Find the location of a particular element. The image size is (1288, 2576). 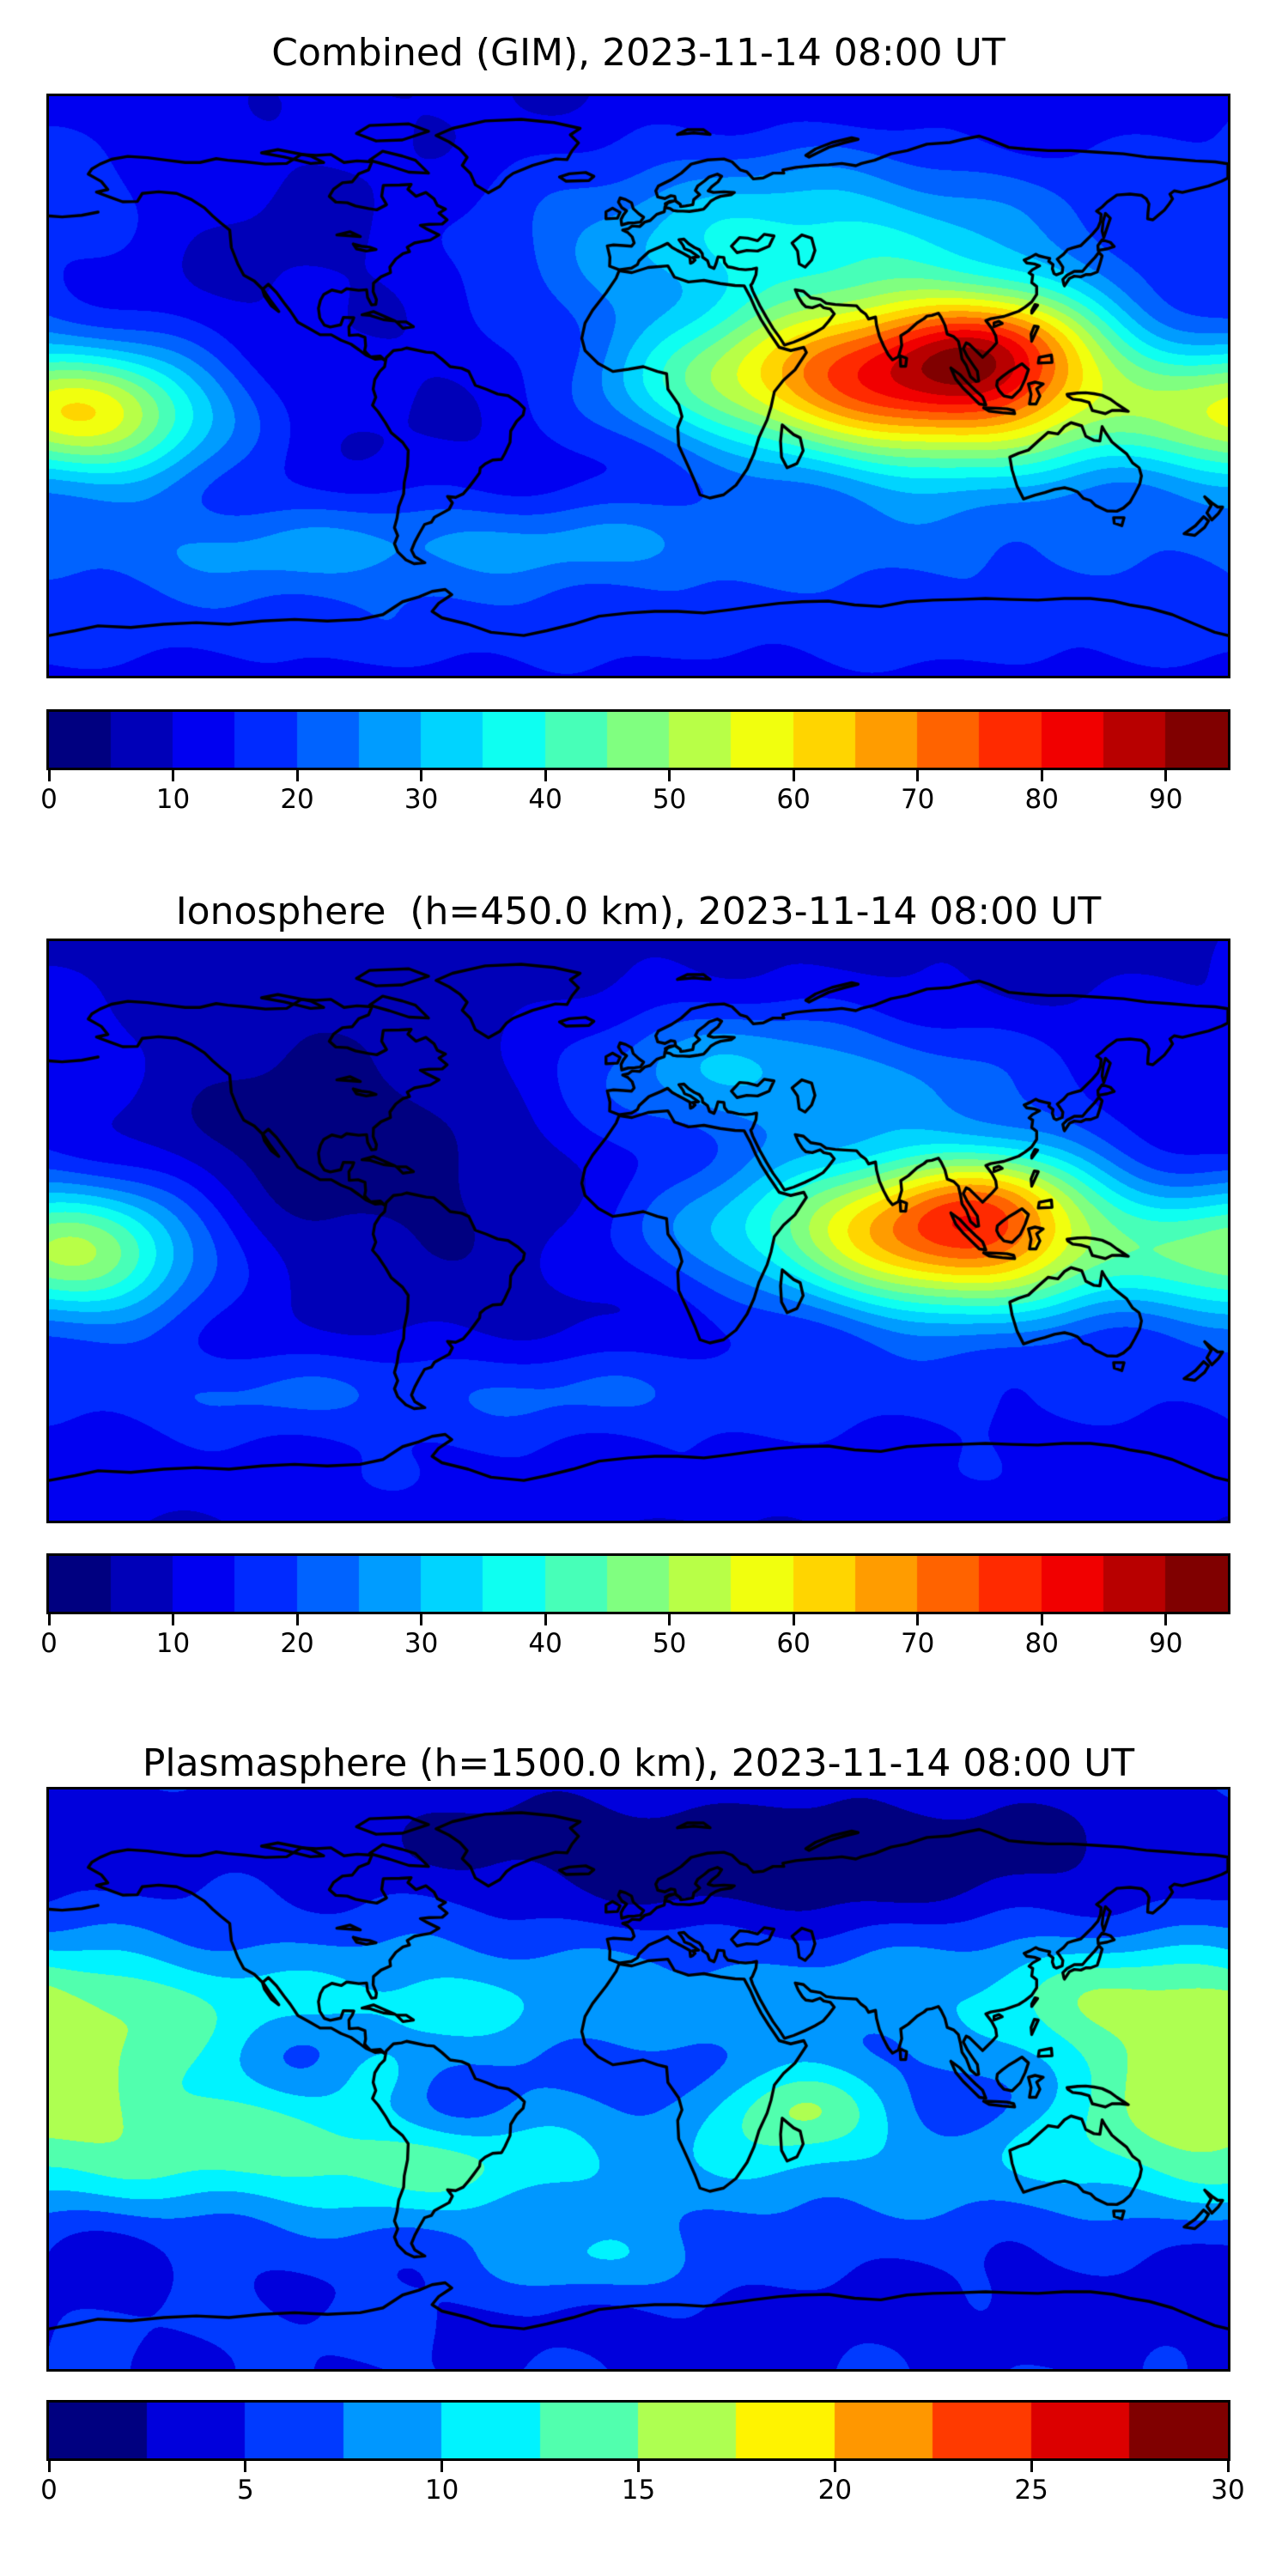

colorbar-canvas-combined is located at coordinates (638, 740).